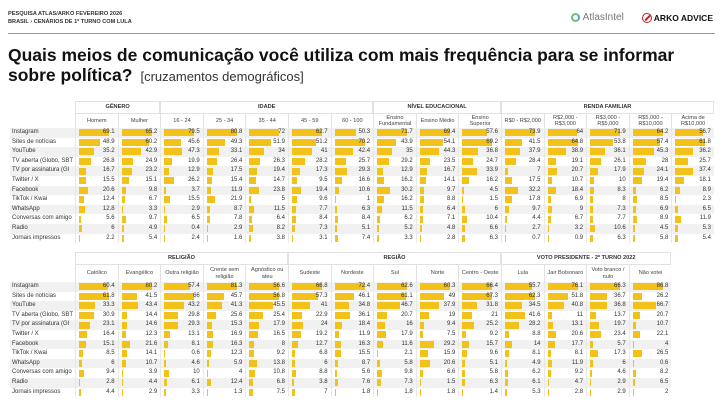  I want to click on data-cell: 26.4, so click(224, 161).